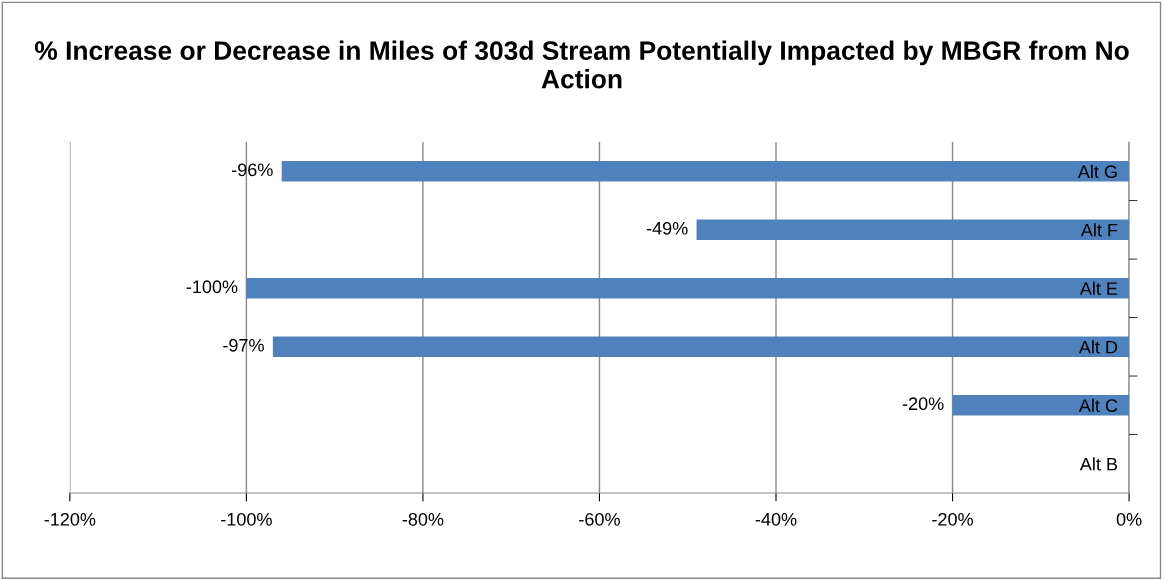  Describe the element at coordinates (252, 170) in the screenshot. I see `data-label: -96%` at that location.